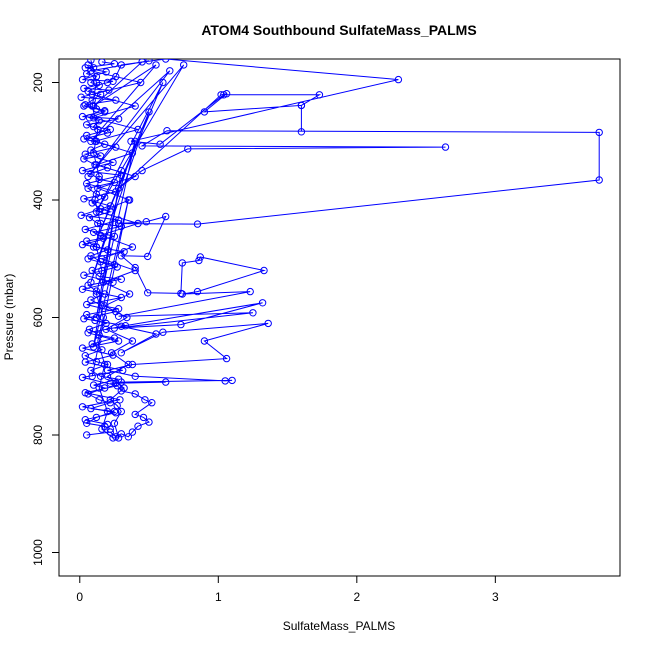  Describe the element at coordinates (338, 30) in the screenshot. I see `chart-title: ATOM4 Southbound SulfateMass_PALMS` at that location.